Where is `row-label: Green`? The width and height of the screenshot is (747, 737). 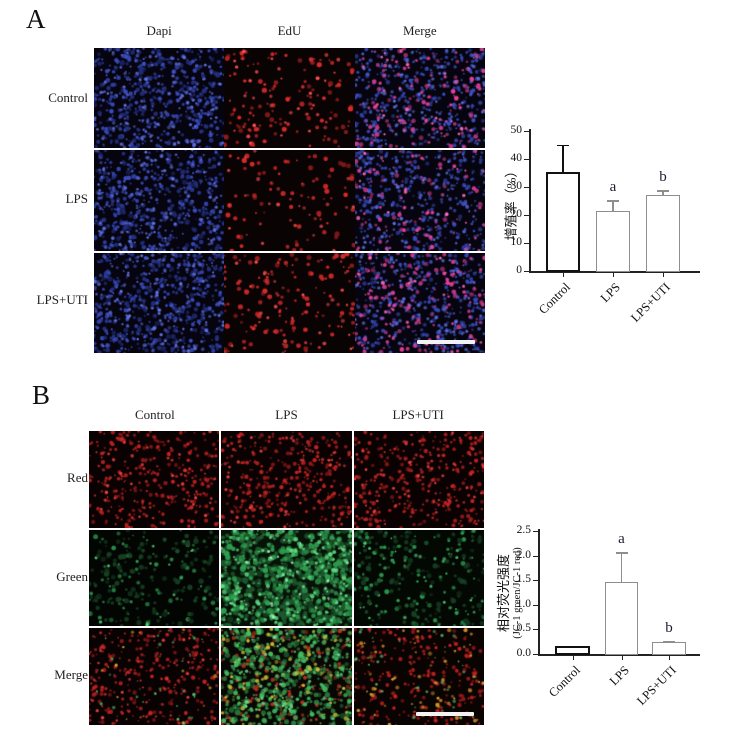
row-label: Green is located at coordinates (72, 576).